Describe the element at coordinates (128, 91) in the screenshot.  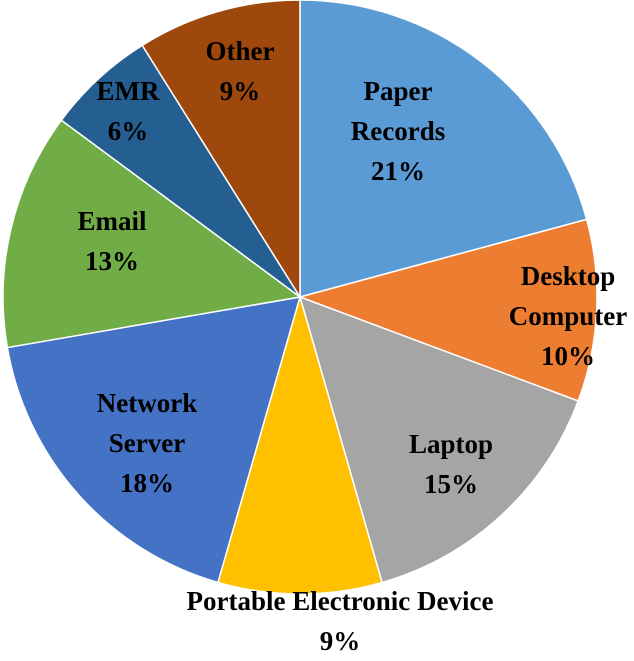
I see `slice-category-label: EMR` at that location.